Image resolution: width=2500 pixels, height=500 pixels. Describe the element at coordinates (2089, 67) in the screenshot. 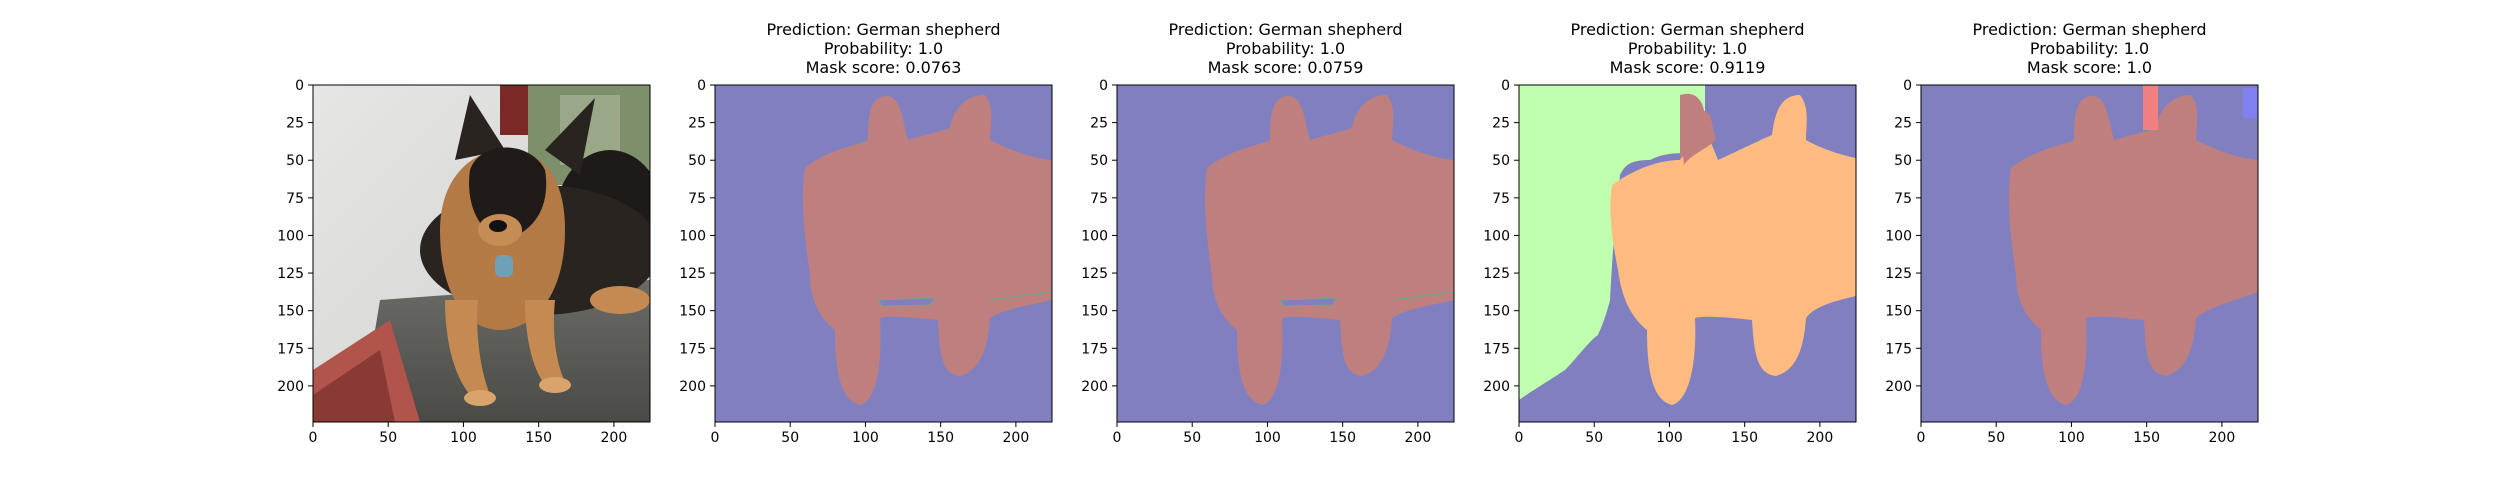

I see `panel-title-line: Mask score: 1.0` at that location.